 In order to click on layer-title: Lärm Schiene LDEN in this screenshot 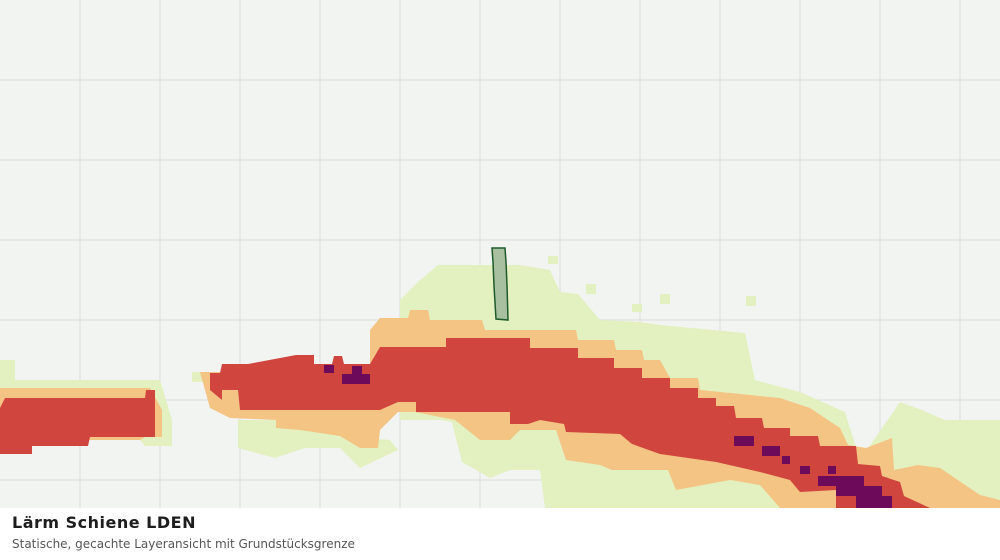, I will do `click(104, 522)`.